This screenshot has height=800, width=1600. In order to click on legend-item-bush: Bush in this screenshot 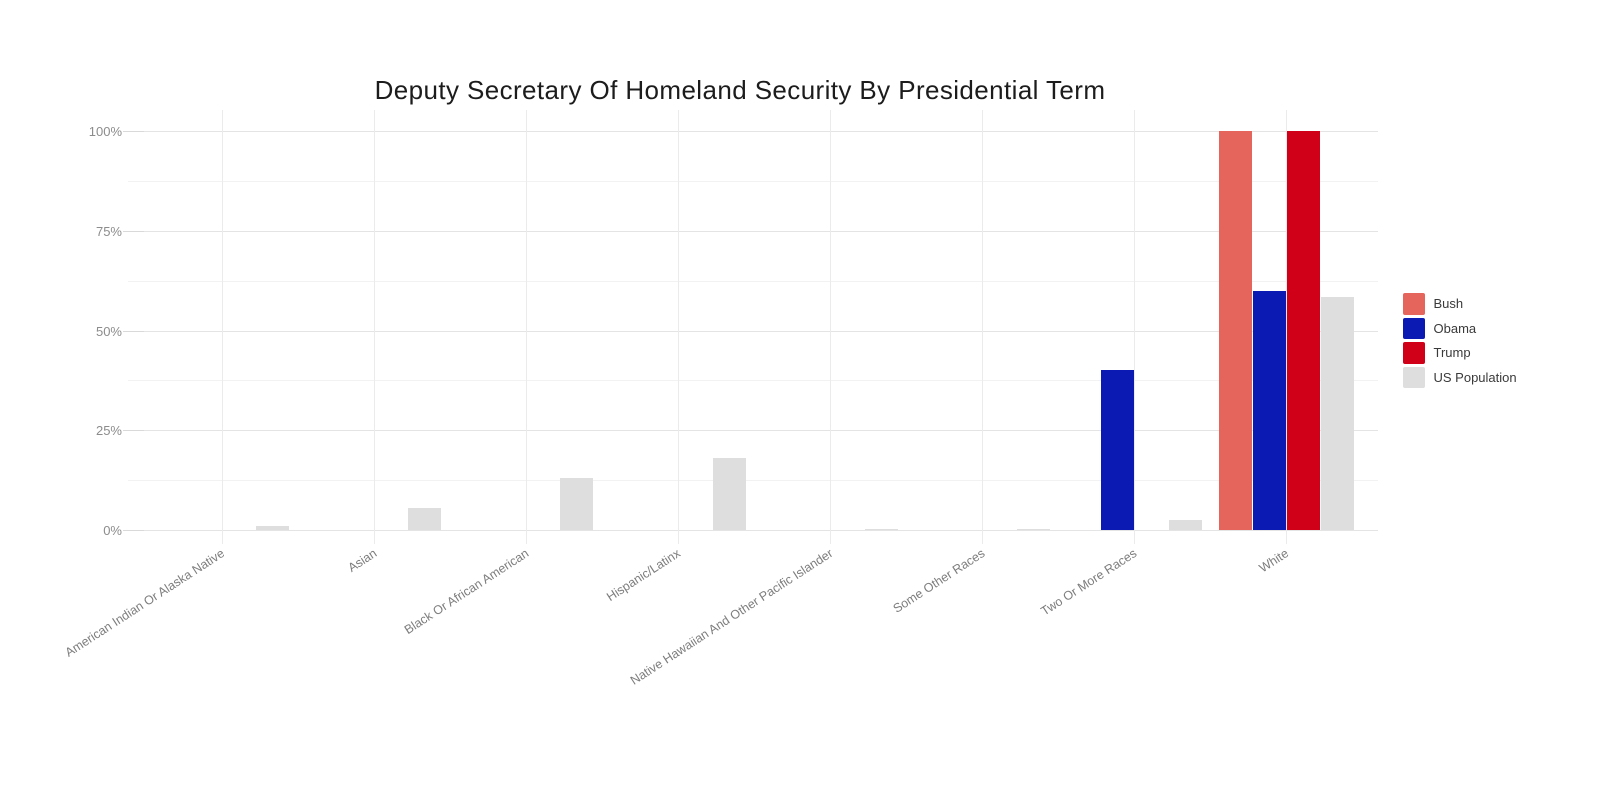, I will do `click(1460, 304)`.